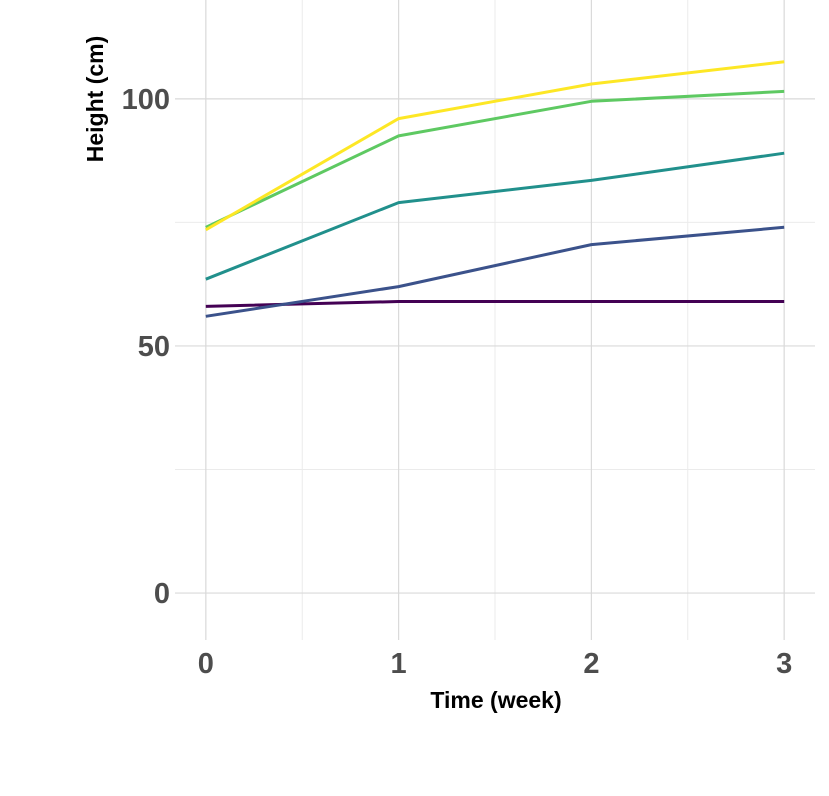 The height and width of the screenshot is (796, 829). I want to click on x-tick-label: 3, so click(784, 664).